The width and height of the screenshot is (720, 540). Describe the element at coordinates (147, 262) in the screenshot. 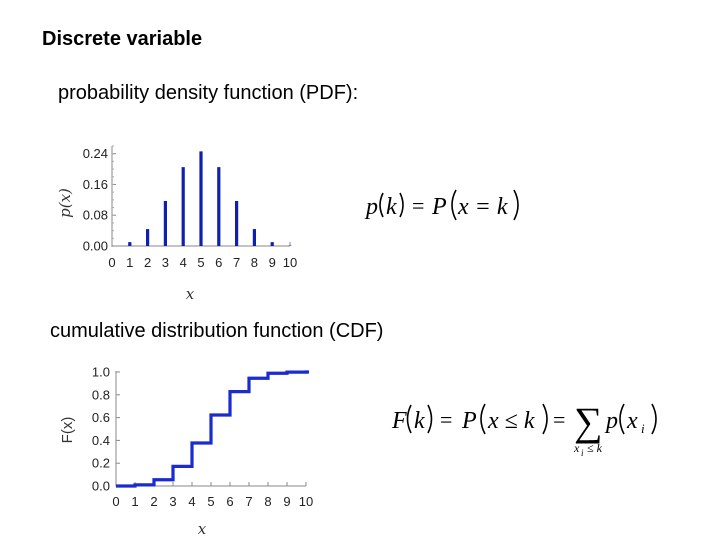

I see `pdf-x-tick-label: 2` at that location.